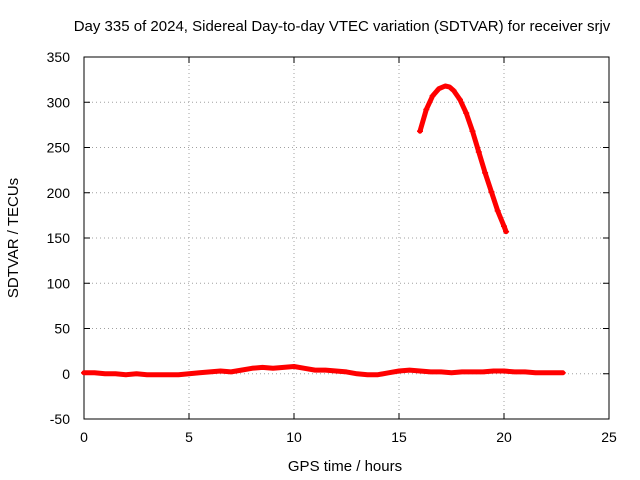 Image resolution: width=640 pixels, height=480 pixels. Describe the element at coordinates (609, 437) in the screenshot. I see `x-tick-label: 25` at that location.